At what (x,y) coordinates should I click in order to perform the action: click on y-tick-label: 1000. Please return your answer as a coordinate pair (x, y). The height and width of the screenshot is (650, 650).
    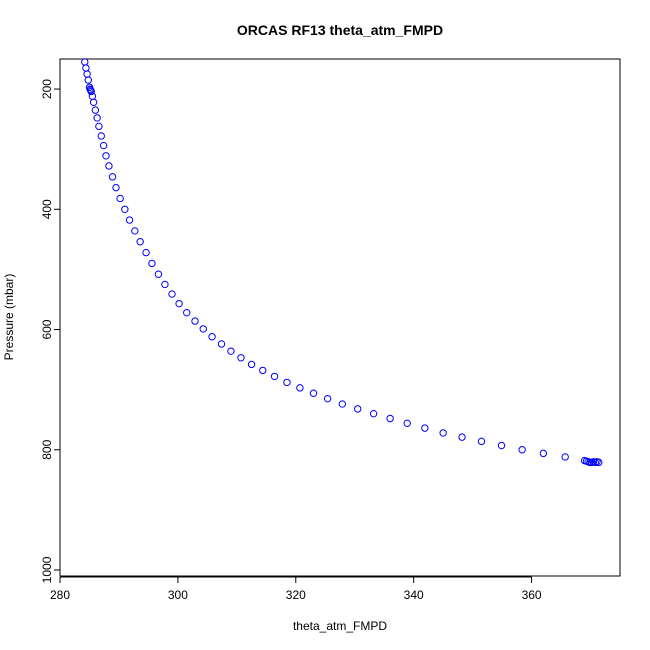
    Looking at the image, I should click on (47, 569).